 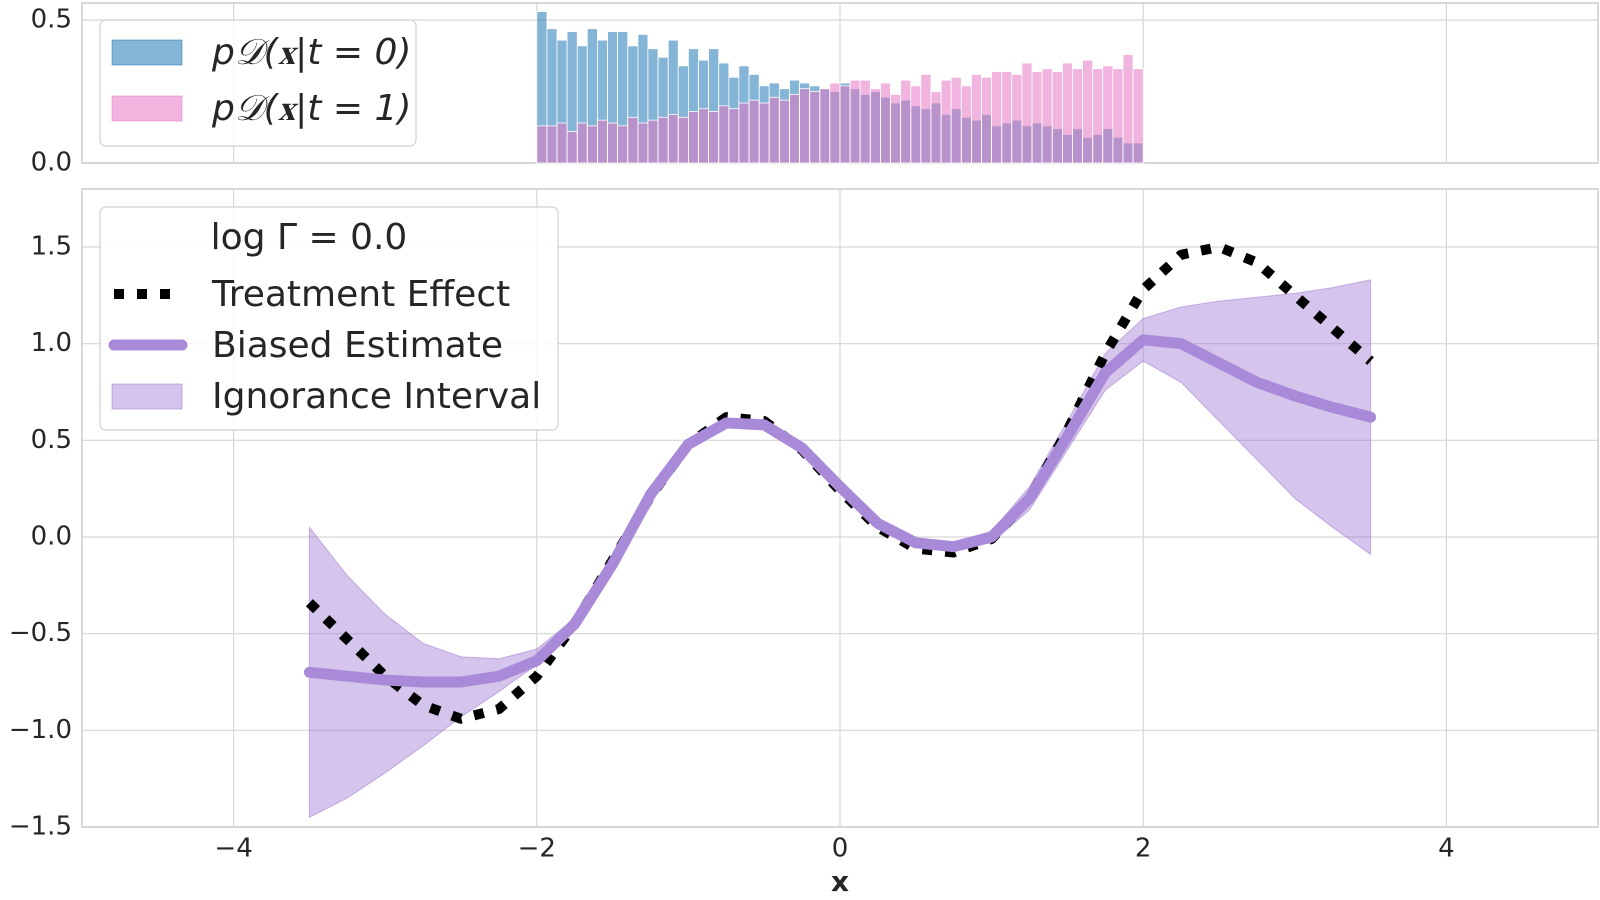 What do you see at coordinates (40, 827) in the screenshot?
I see `y-tick-label: −1.5` at bounding box center [40, 827].